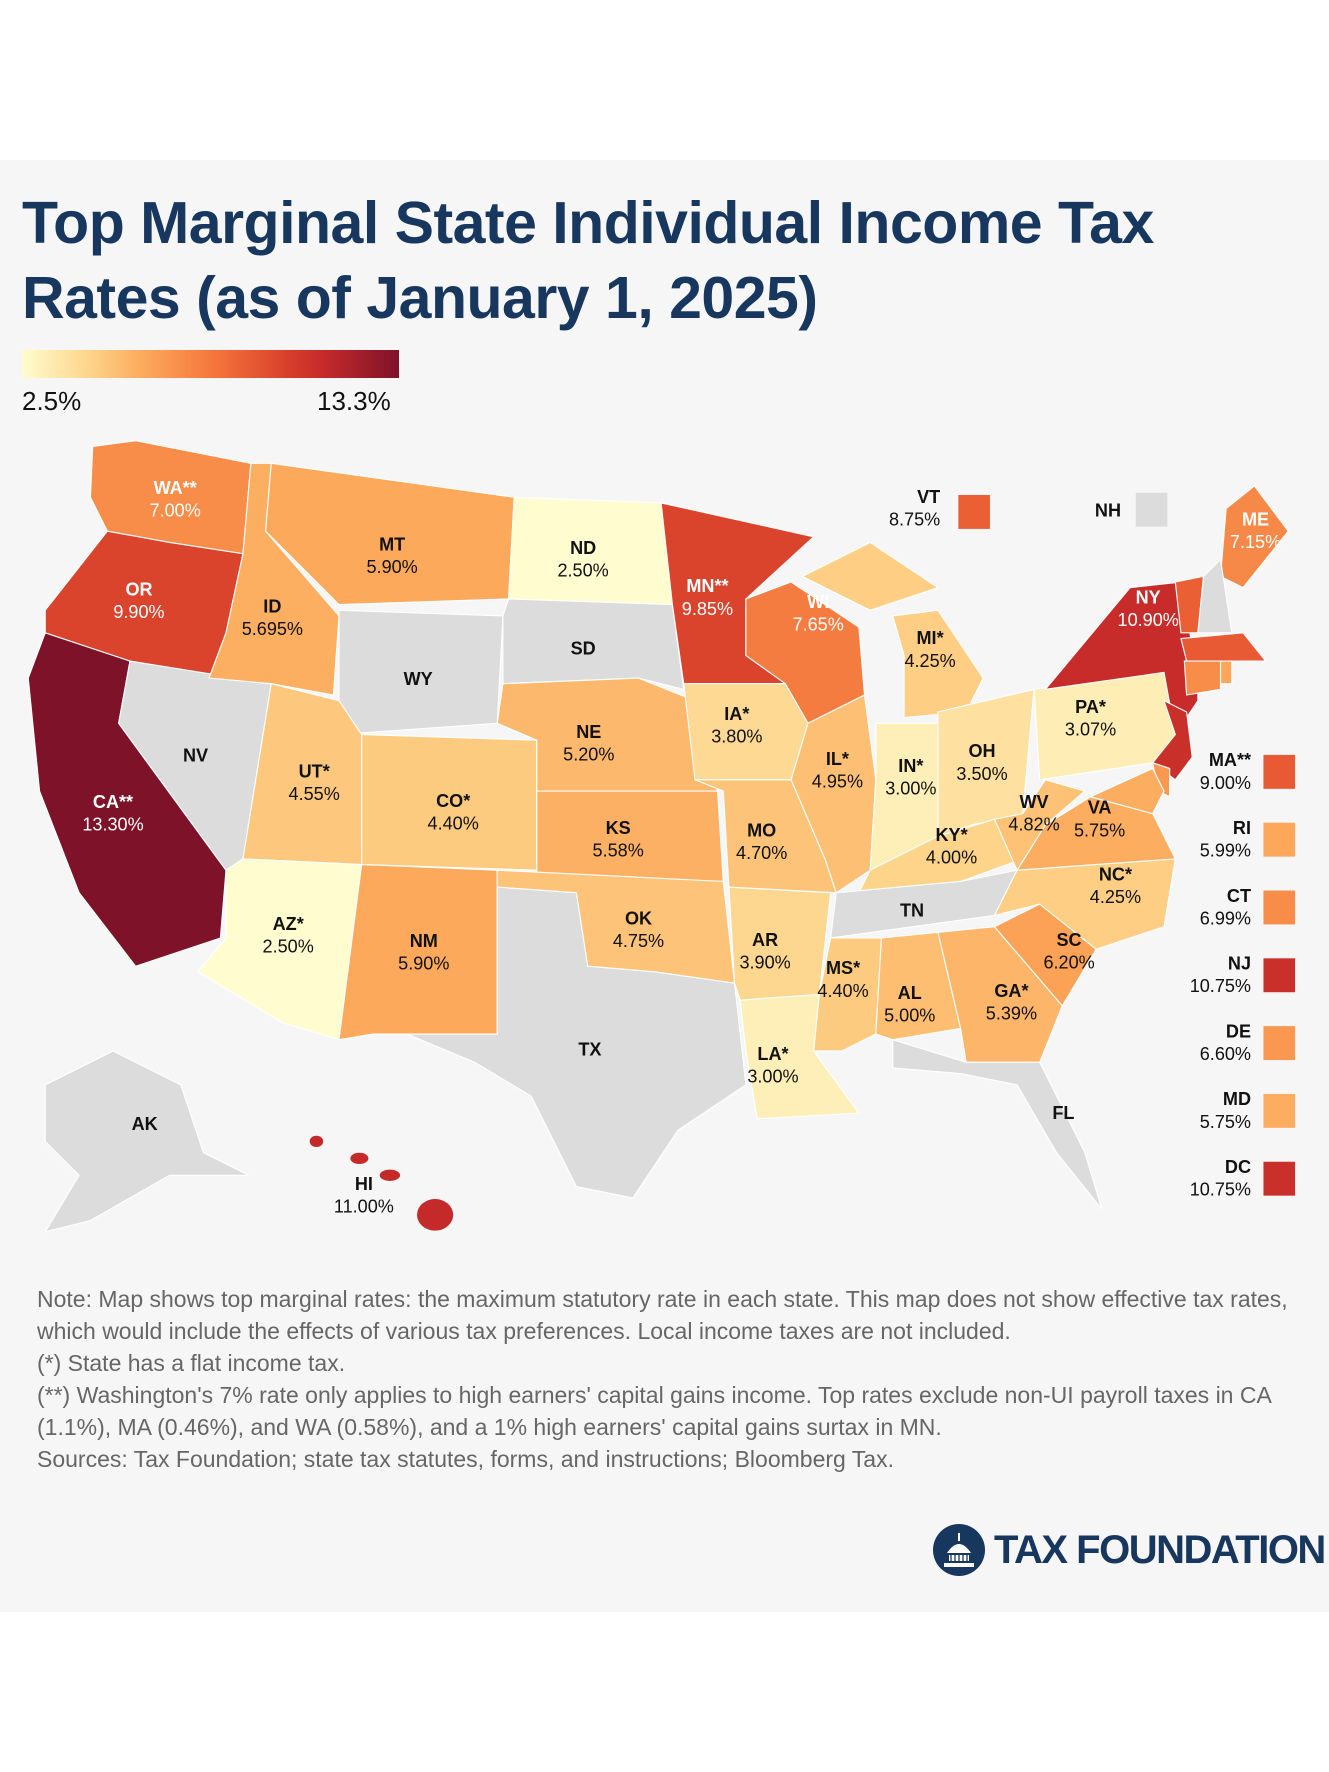 The height and width of the screenshot is (1772, 1329). Describe the element at coordinates (909, 1016) in the screenshot. I see `state-rate-label: 5.00%` at that location.